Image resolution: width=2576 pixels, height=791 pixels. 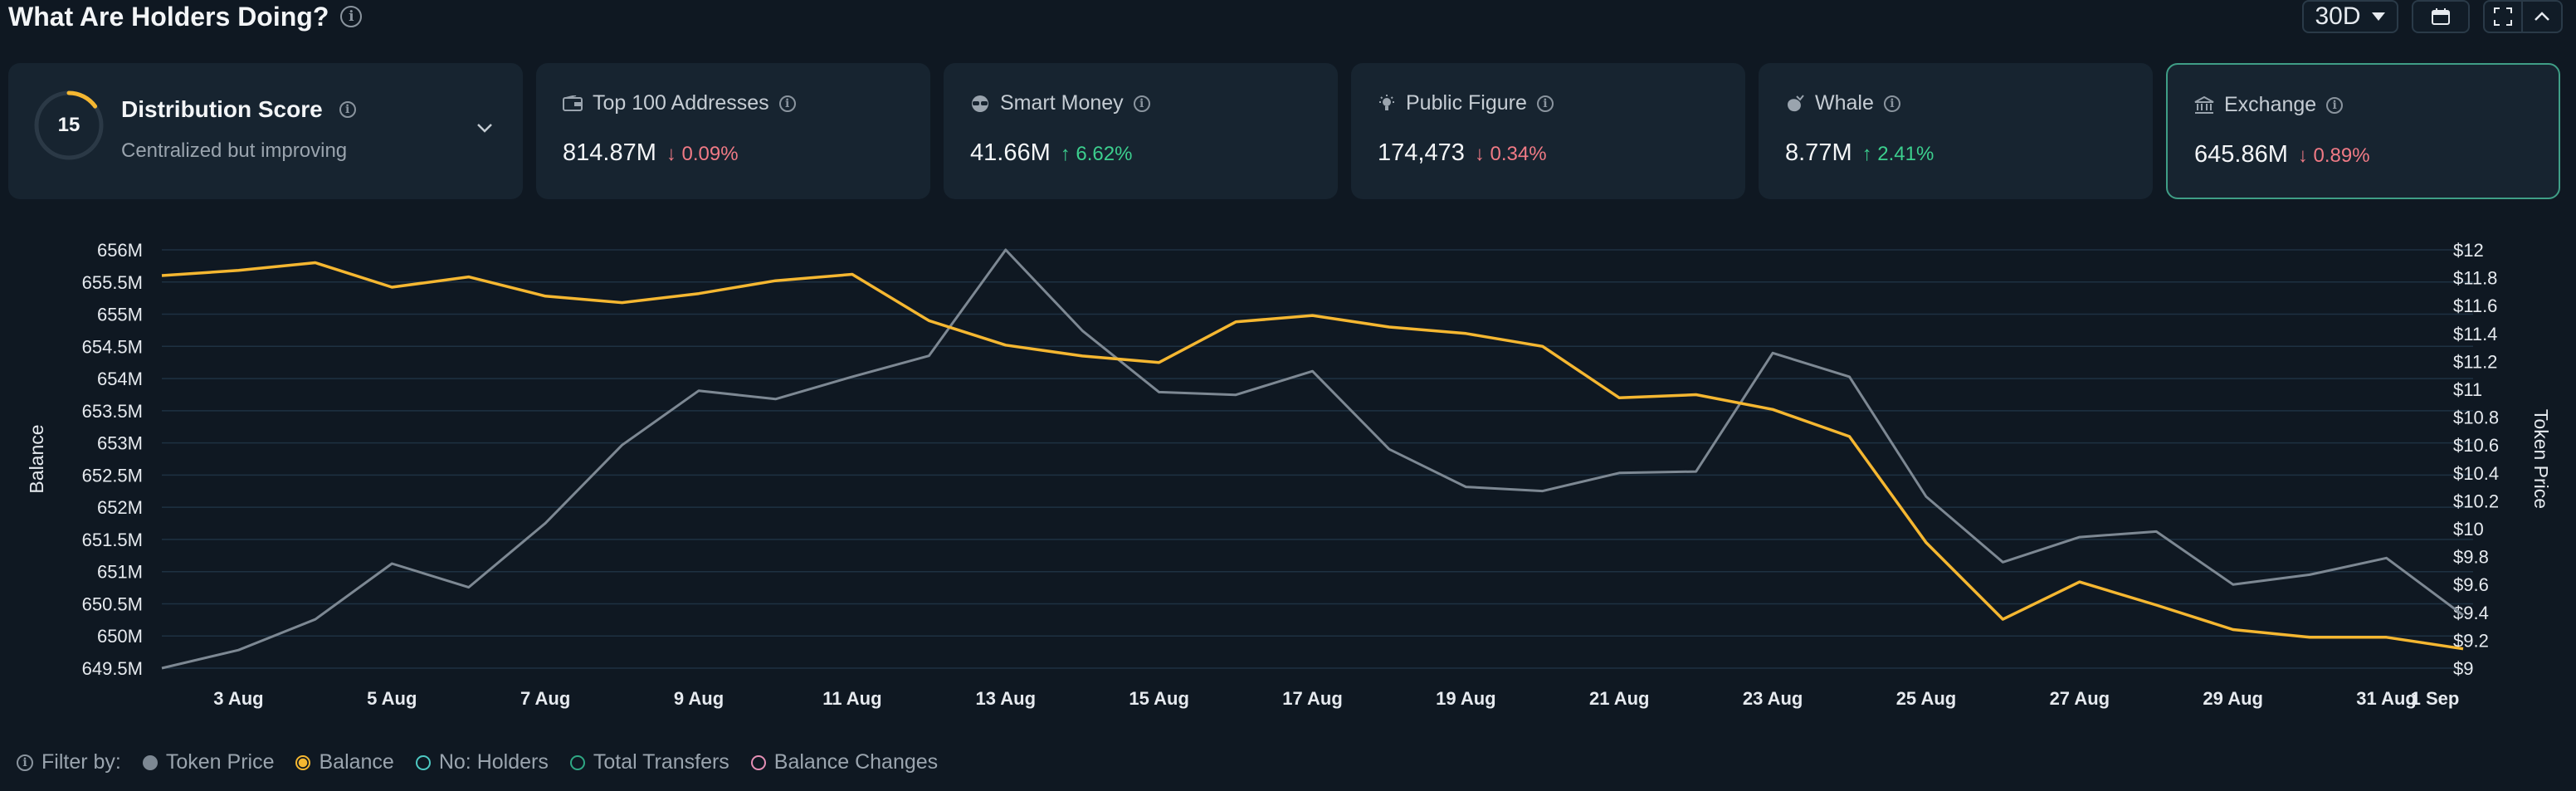 I want to click on whale-icon, so click(x=1796, y=102).